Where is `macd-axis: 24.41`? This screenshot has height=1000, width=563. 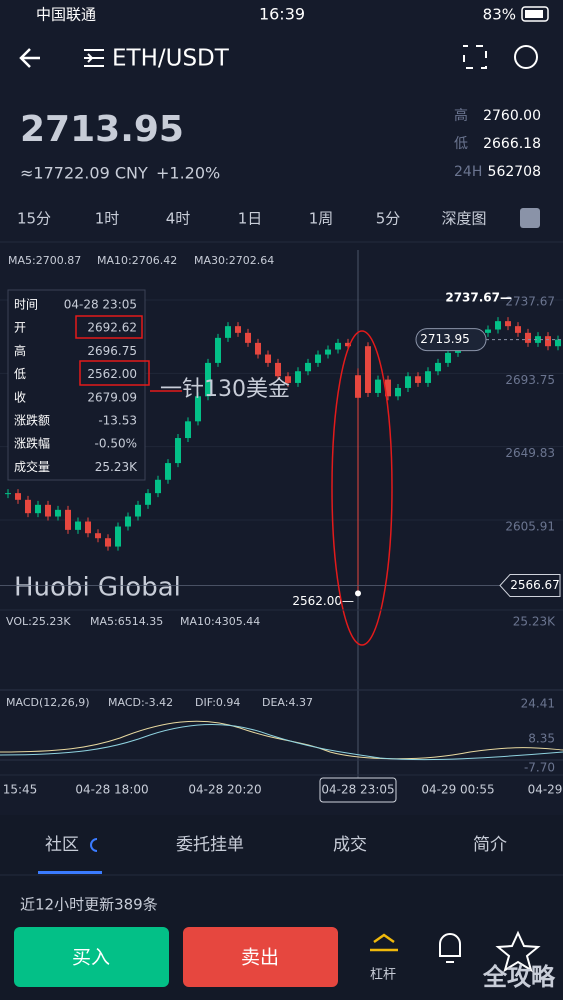 macd-axis: 24.41 is located at coordinates (538, 704).